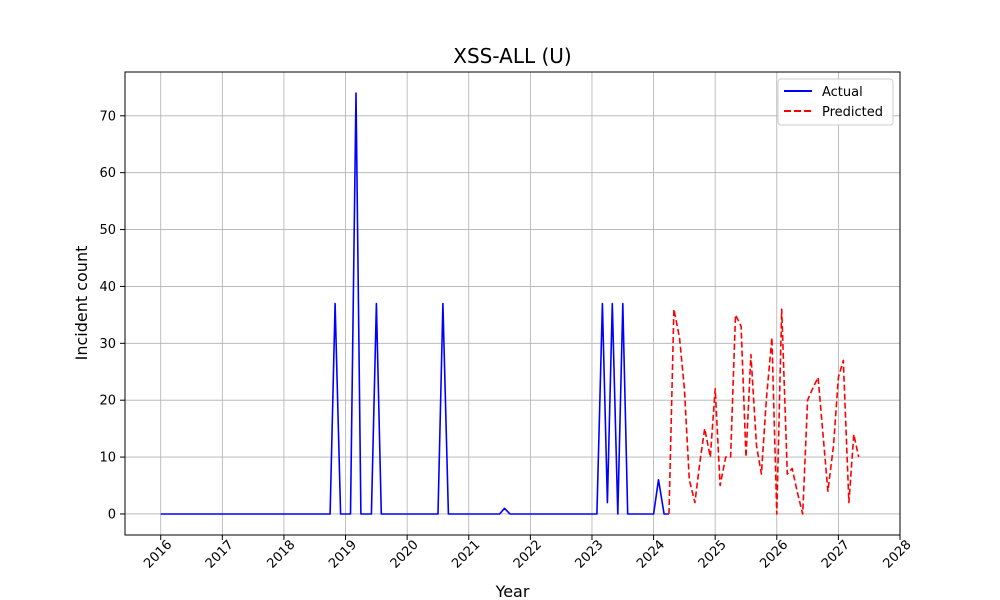 The width and height of the screenshot is (1000, 600). Describe the element at coordinates (842, 92) in the screenshot. I see `legend-label-actual: Actual` at that location.